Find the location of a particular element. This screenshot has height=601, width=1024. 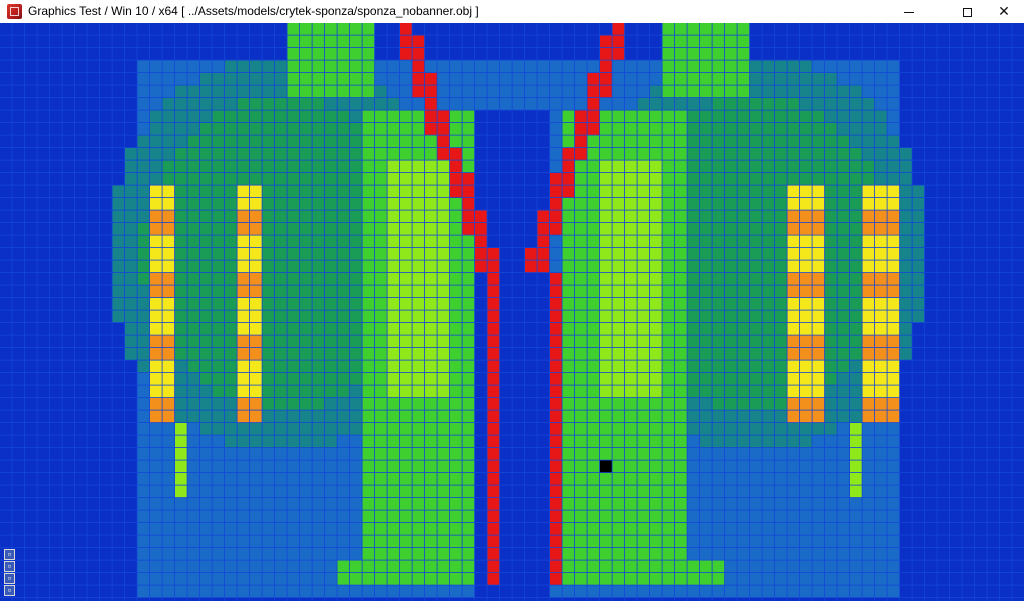

maximize-button is located at coordinates (967, 11).